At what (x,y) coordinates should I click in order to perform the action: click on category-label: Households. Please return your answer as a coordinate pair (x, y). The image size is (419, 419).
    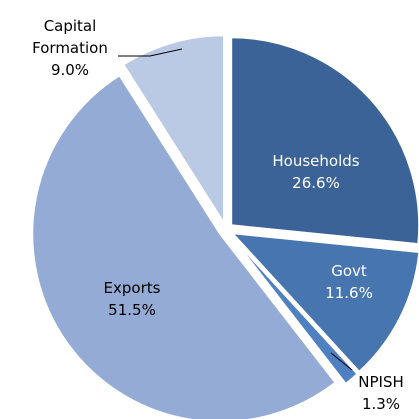
    Looking at the image, I should click on (315, 161).